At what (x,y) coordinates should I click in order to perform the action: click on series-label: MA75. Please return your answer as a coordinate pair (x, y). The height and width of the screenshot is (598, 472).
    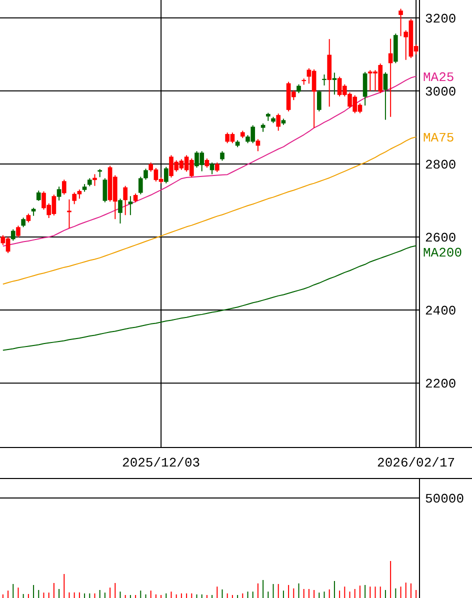
    Looking at the image, I should click on (438, 138).